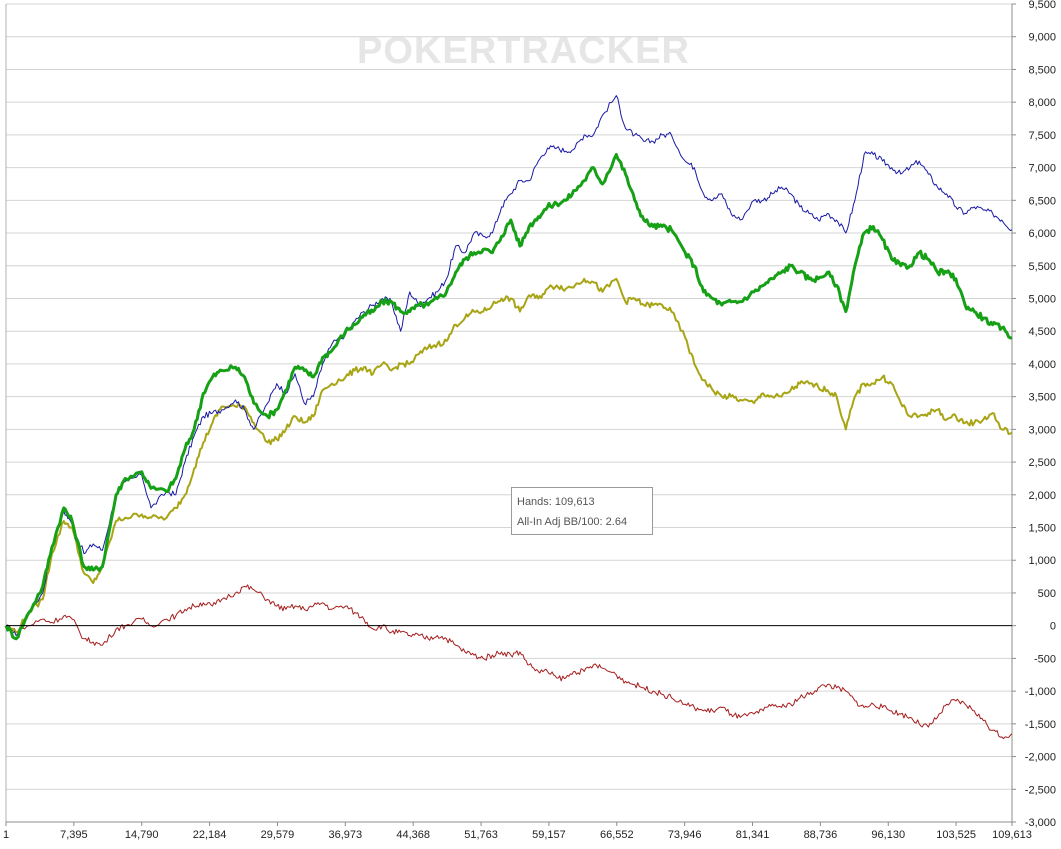 Image resolution: width=1061 pixels, height=849 pixels. I want to click on y-tick-label: 7,000, so click(1042, 169).